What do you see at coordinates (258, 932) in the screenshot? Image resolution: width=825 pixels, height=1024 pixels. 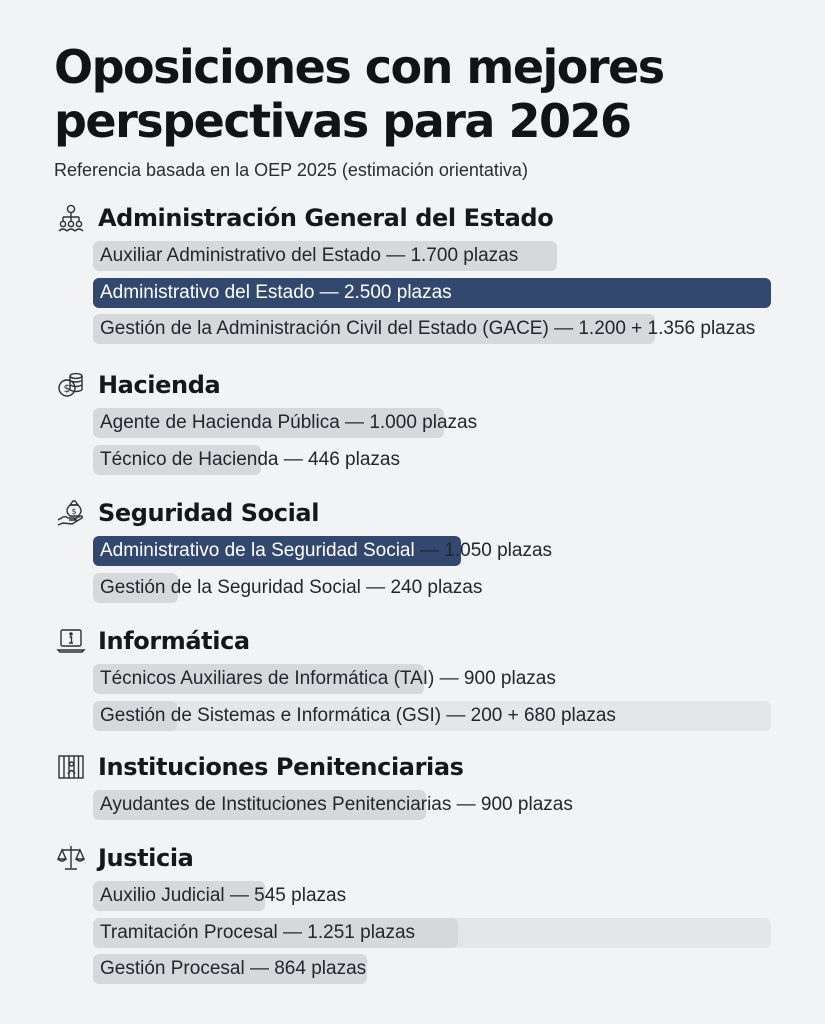 I see `list-item-label: Tramitación Procesal — 1.251 plazas` at bounding box center [258, 932].